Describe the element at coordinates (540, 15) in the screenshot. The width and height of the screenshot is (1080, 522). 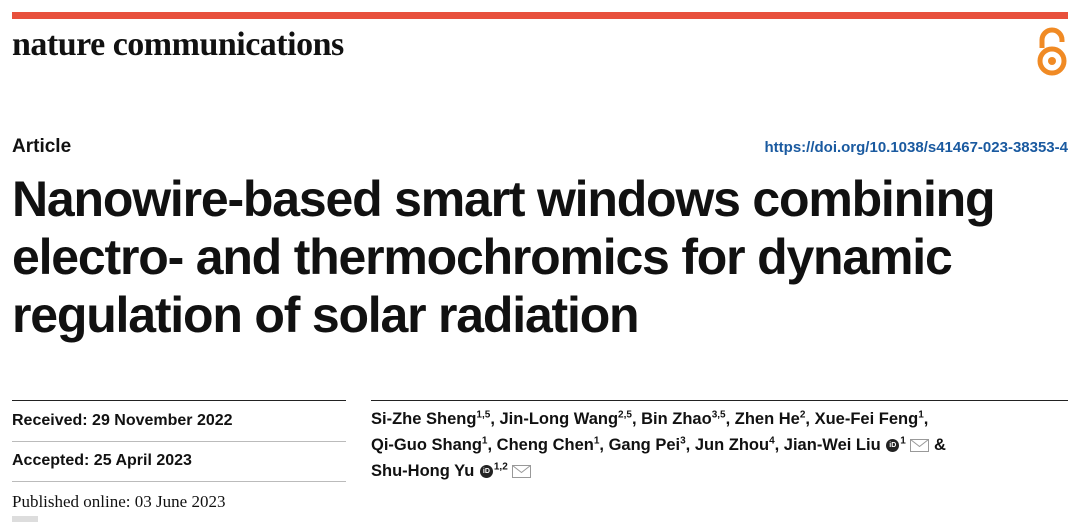
I see `journal-accent-bar` at that location.